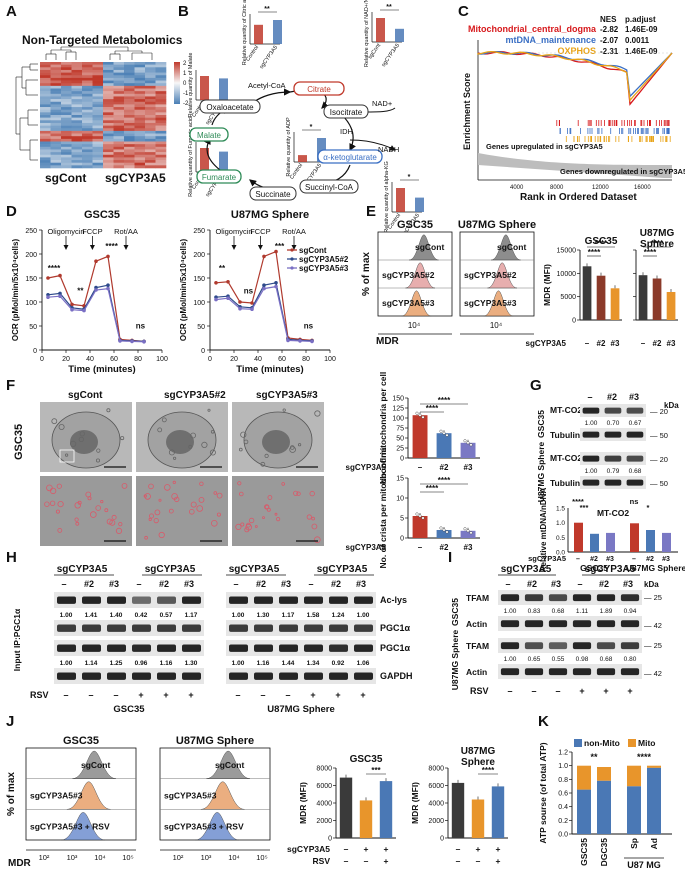 This screenshot has height=883, width=685. I want to click on isocitrate-label: Isocitrate, so click(346, 112).